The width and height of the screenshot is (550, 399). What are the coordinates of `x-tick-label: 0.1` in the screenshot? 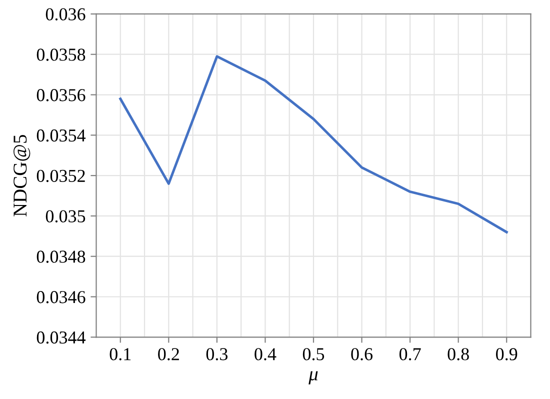 It's located at (120, 354).